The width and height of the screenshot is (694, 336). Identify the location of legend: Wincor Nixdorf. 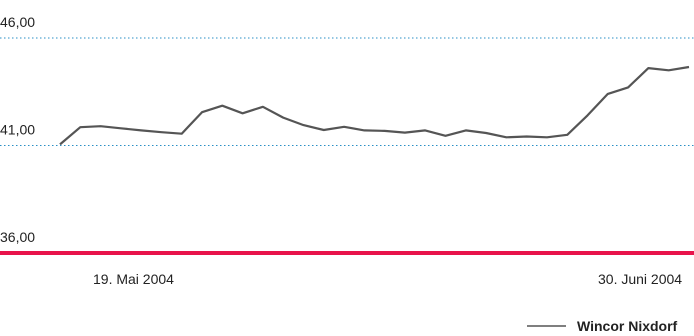
(602, 326).